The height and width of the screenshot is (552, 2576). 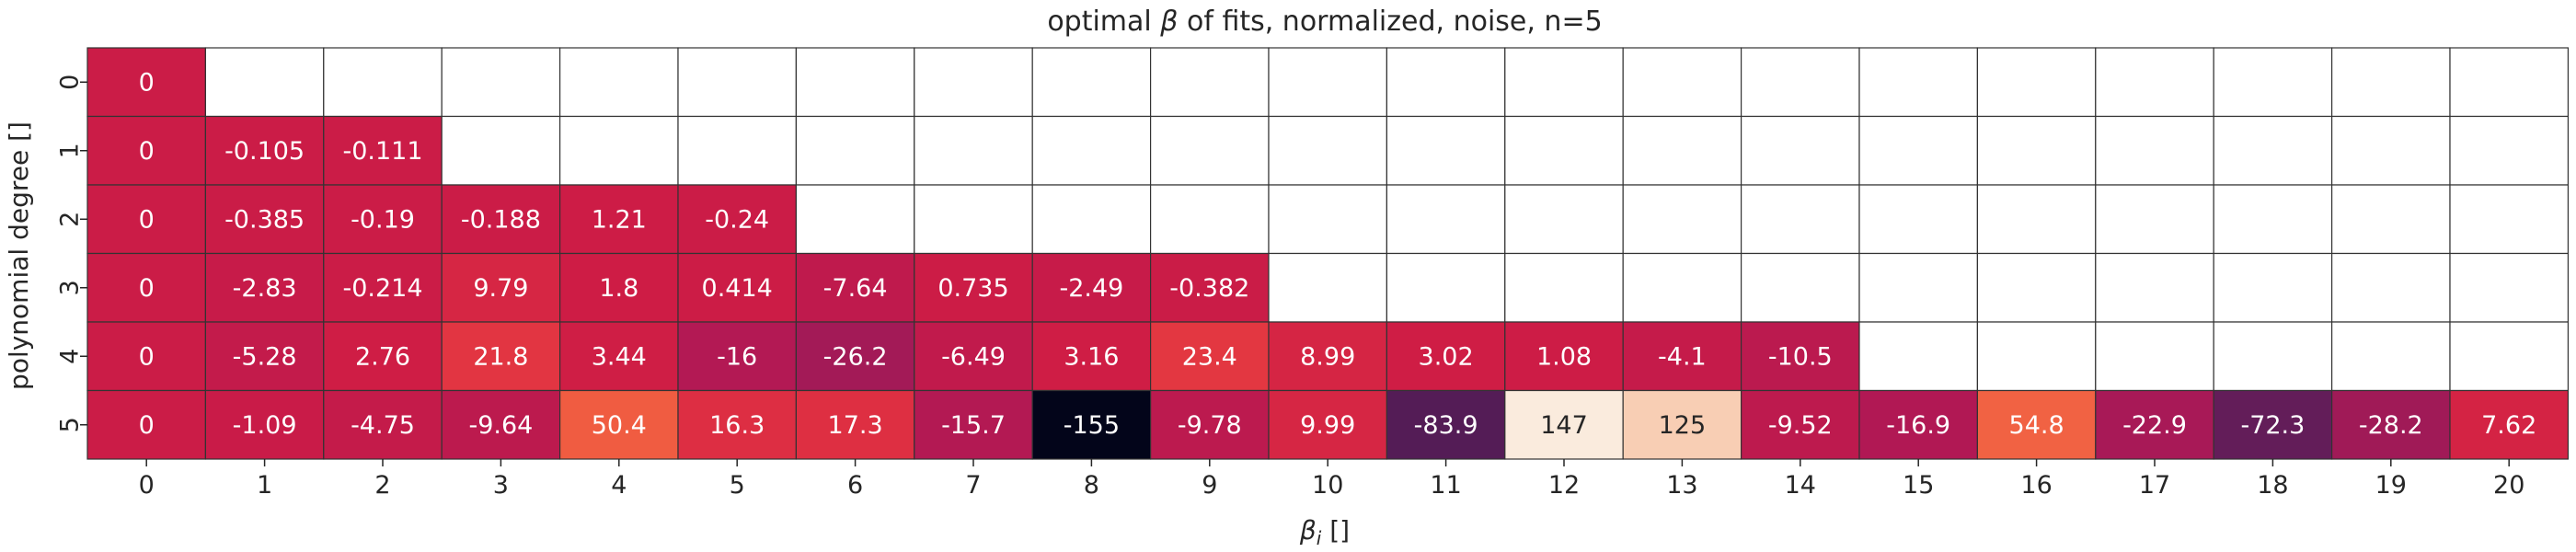 I want to click on cell-value-label: -7.64, so click(x=855, y=288).